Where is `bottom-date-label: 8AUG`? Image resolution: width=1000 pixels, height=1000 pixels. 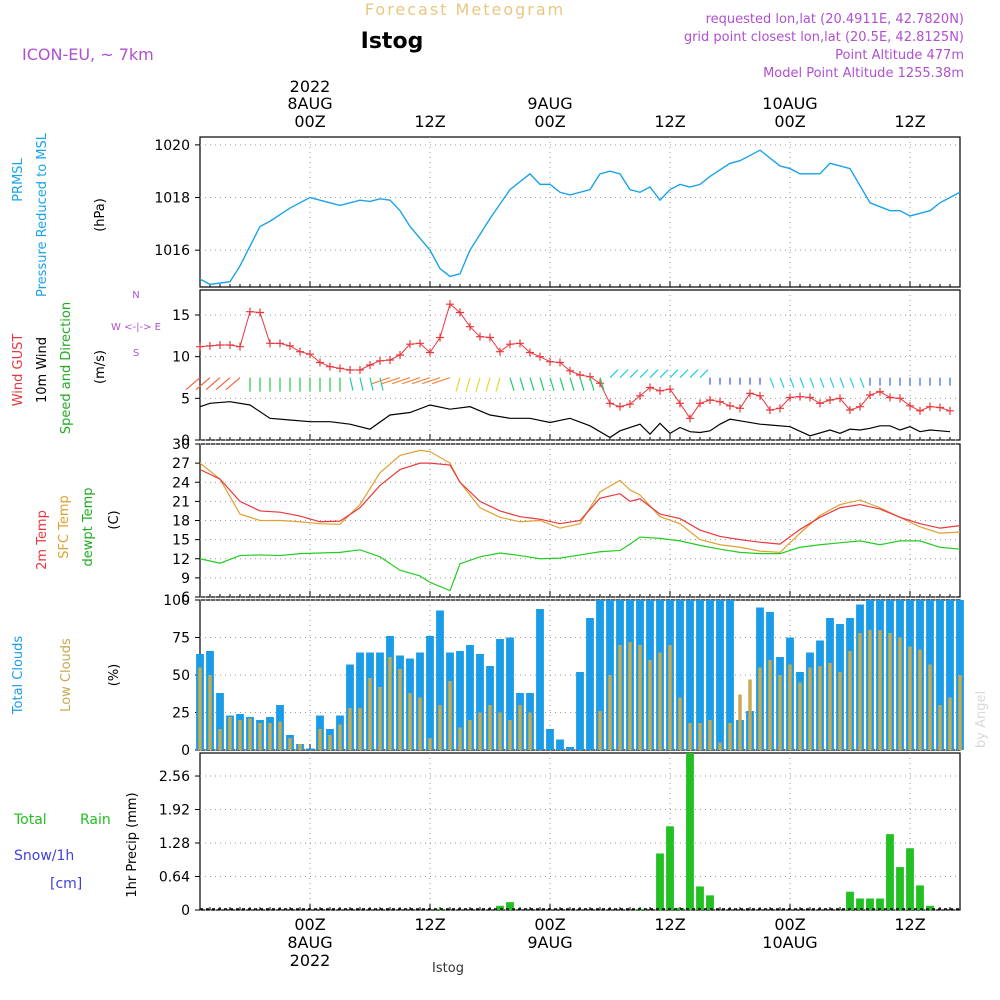 bottom-date-label: 8AUG is located at coordinates (309, 942).